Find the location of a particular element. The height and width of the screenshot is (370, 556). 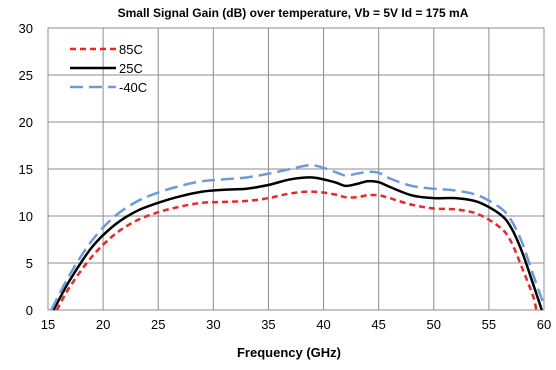

y-tick-label: 0 is located at coordinates (29, 310).